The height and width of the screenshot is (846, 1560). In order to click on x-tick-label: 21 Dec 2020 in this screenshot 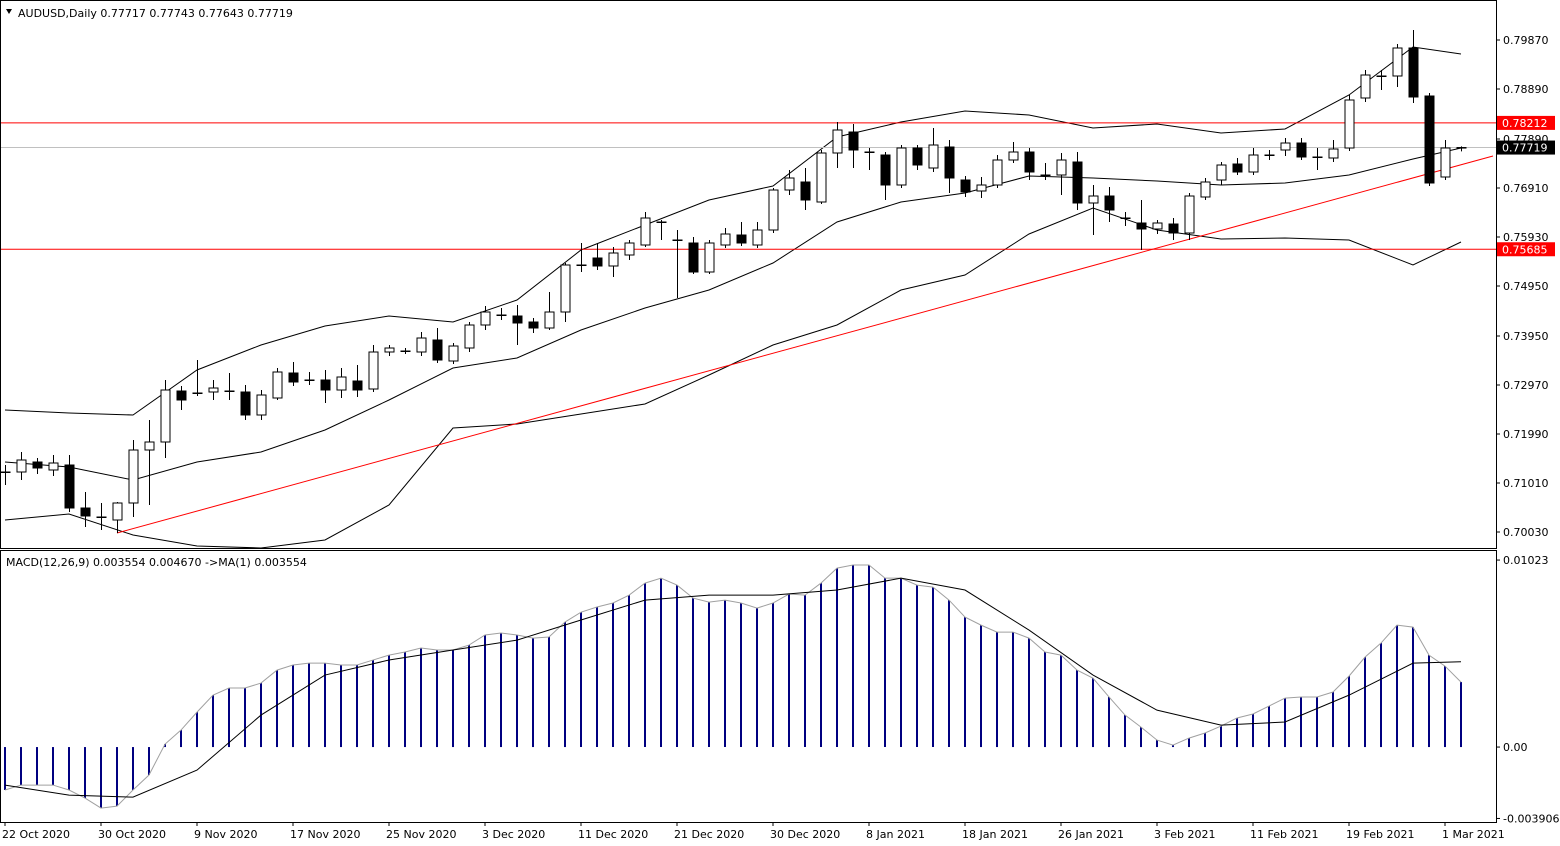, I will do `click(709, 834)`.